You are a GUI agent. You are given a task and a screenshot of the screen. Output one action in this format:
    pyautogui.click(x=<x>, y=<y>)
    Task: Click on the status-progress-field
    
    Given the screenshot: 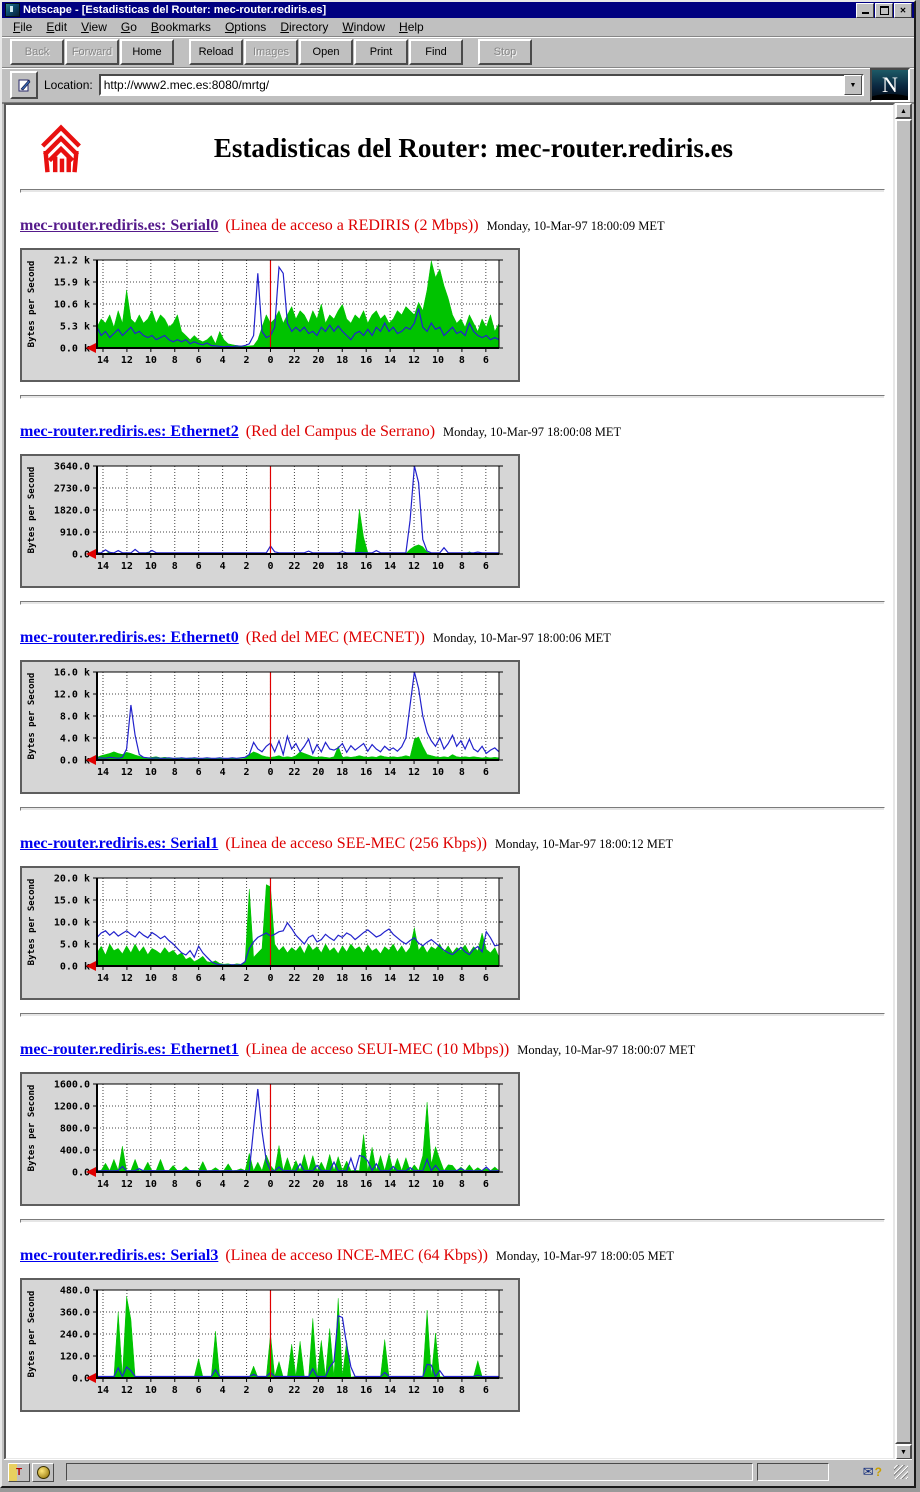 What is the action you would take?
    pyautogui.click(x=792, y=1472)
    